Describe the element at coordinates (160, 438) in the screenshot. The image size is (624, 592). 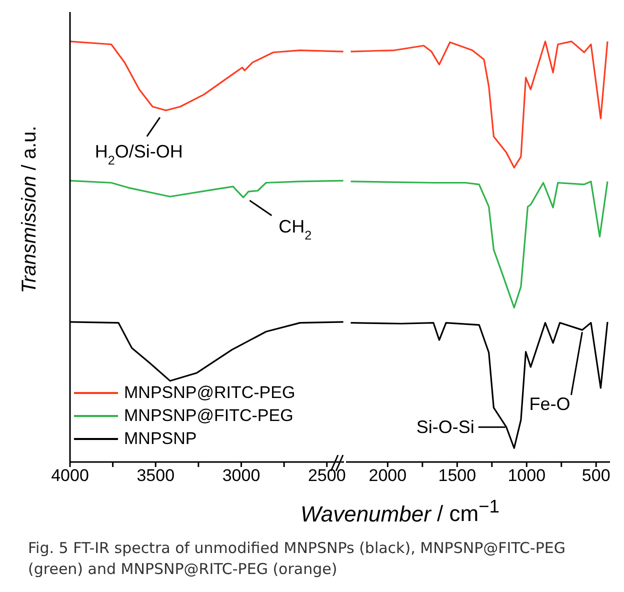
I see `legend-label: MNPSNP` at that location.